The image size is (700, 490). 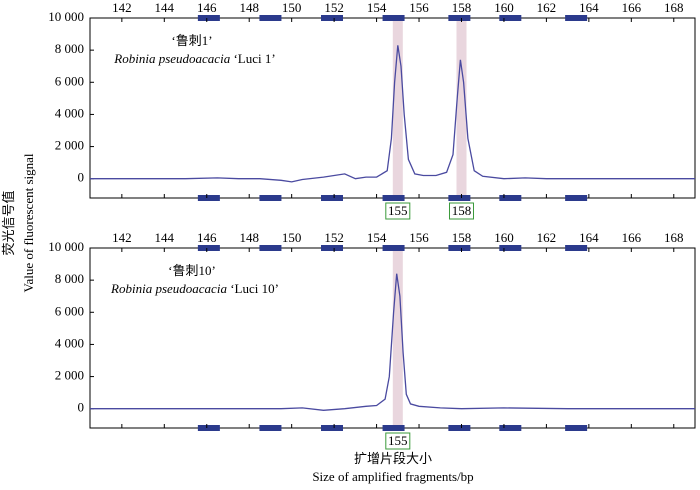 I want to click on peak-label: 158, so click(x=462, y=210).